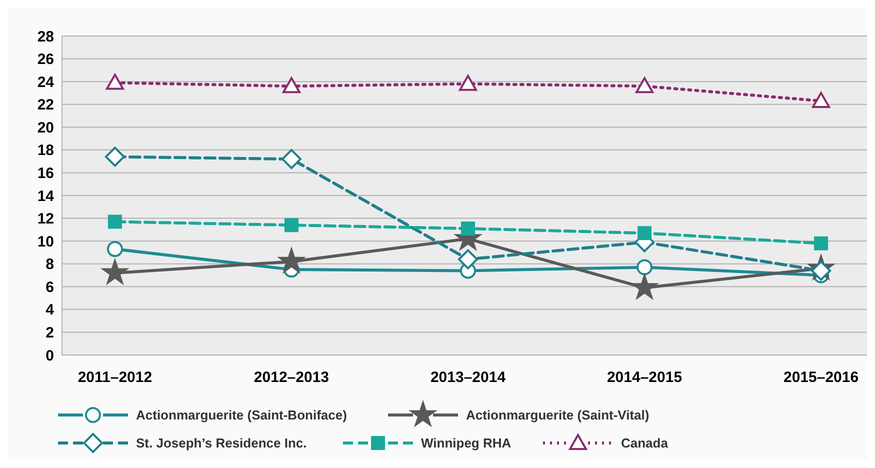 This screenshot has width=875, height=468. Describe the element at coordinates (45, 219) in the screenshot. I see `y-tick-label: 12` at that location.